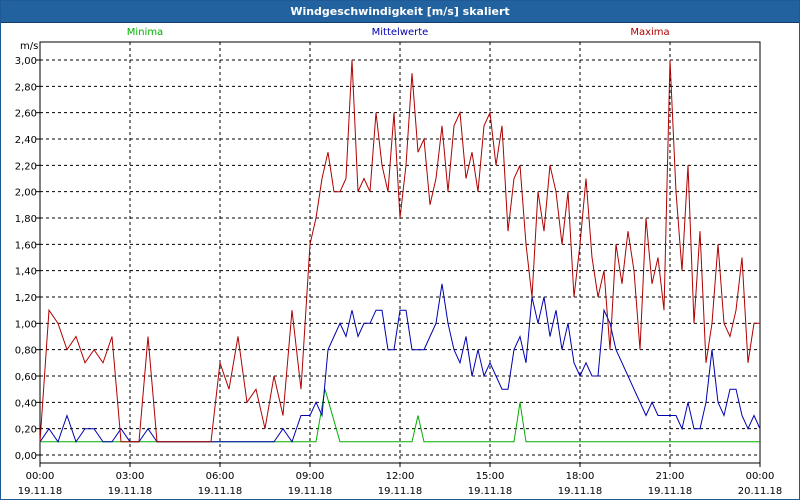 This screenshot has height=500, width=800. I want to click on legend-mittelwerte: Mittelwerte, so click(400, 32).